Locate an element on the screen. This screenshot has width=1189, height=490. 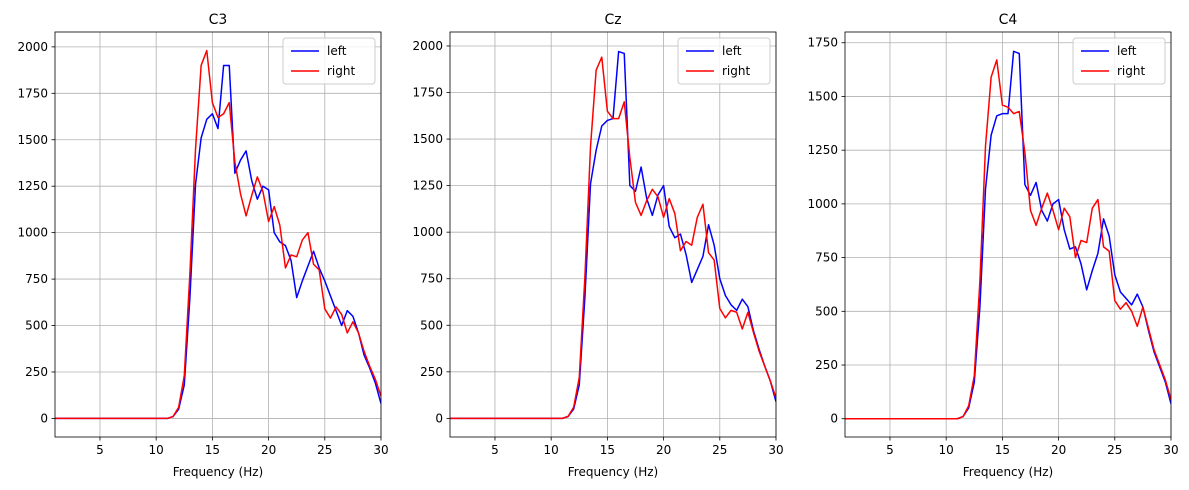
chart-title: Cz is located at coordinates (612, 20).